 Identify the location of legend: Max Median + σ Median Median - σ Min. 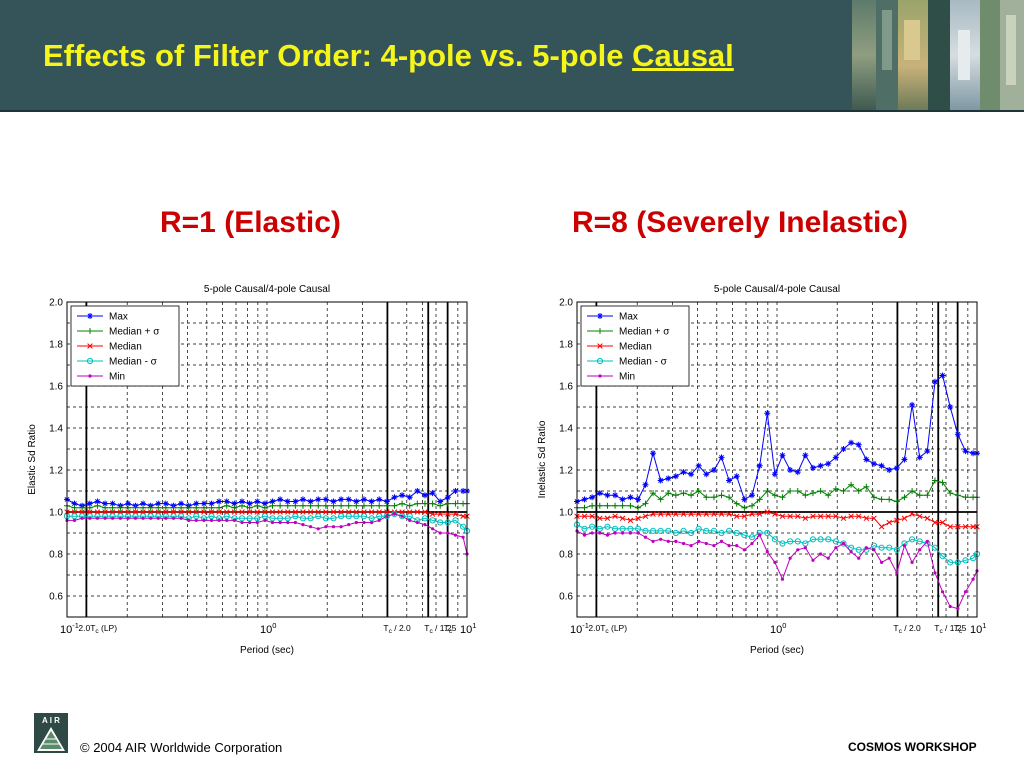
(635, 346).